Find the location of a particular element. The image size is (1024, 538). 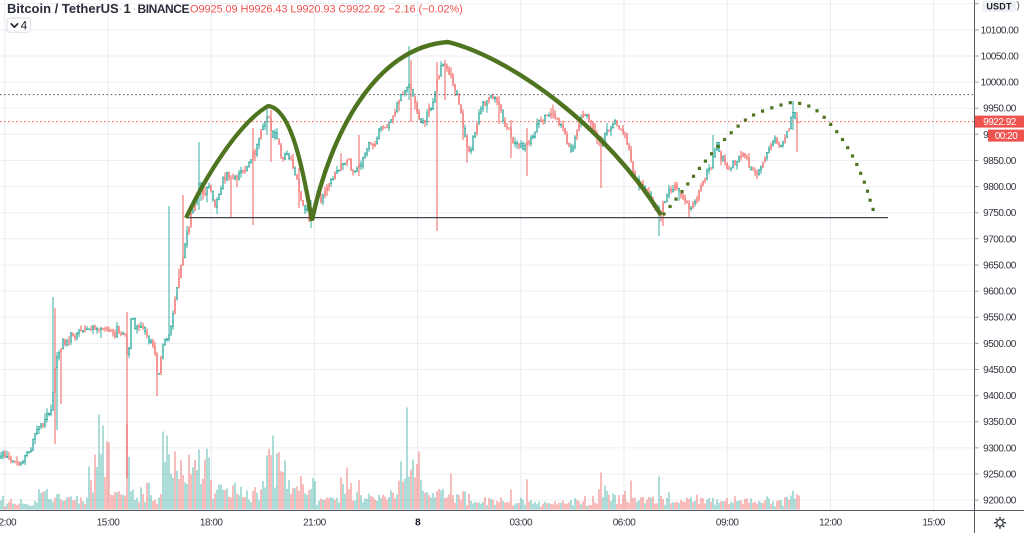

svg-text: 9200.00 is located at coordinates (1000, 501).